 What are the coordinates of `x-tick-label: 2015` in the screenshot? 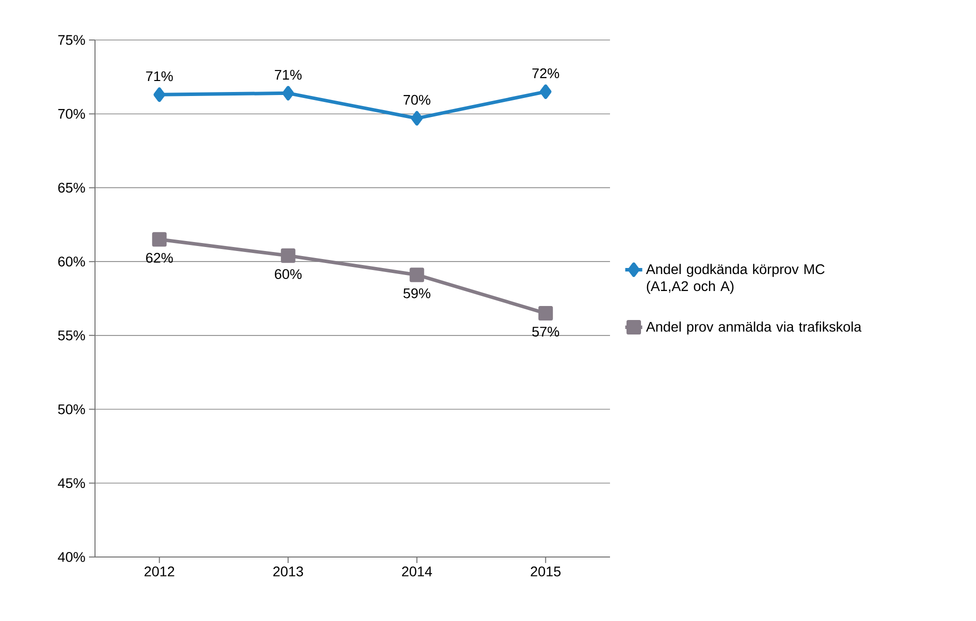 It's located at (545, 571).